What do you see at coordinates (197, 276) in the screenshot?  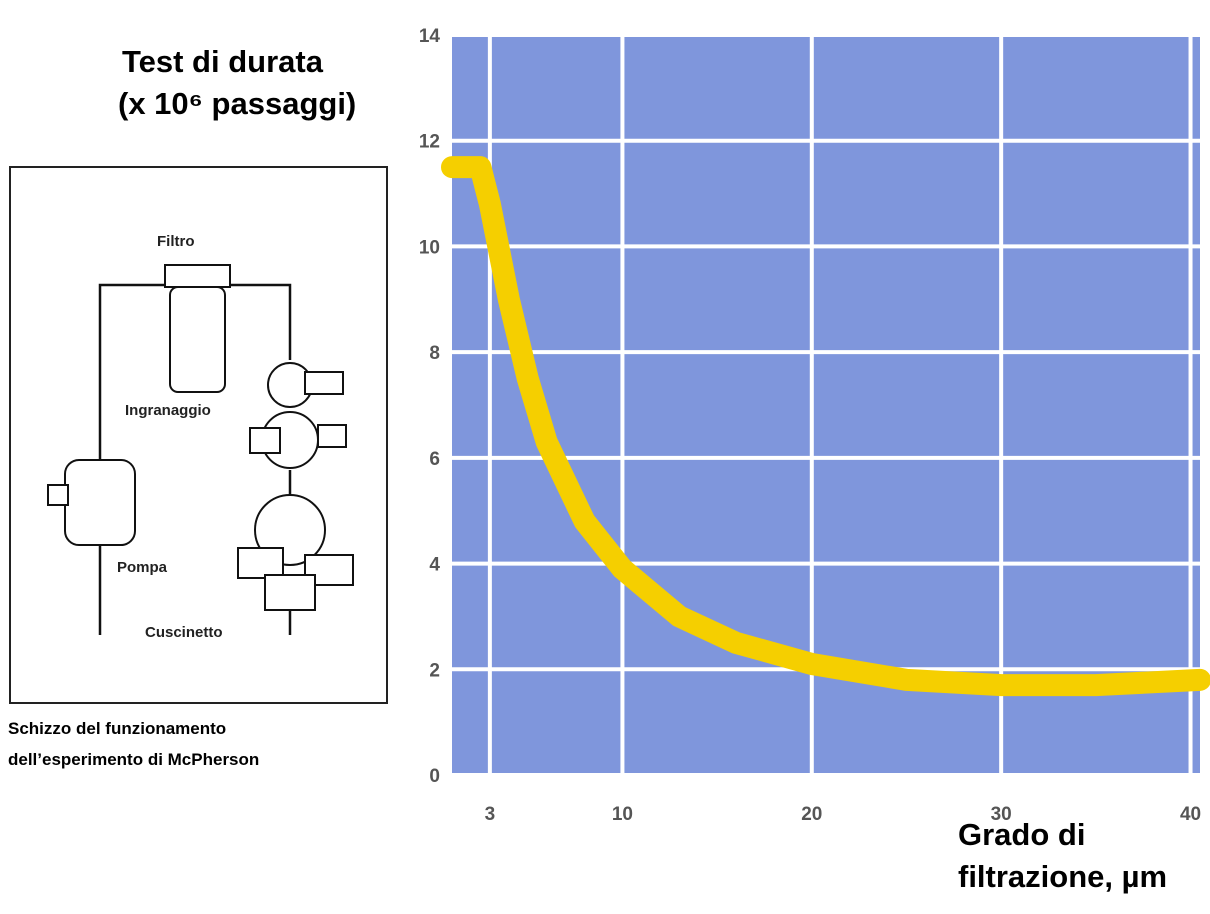 I see `filter-head` at bounding box center [197, 276].